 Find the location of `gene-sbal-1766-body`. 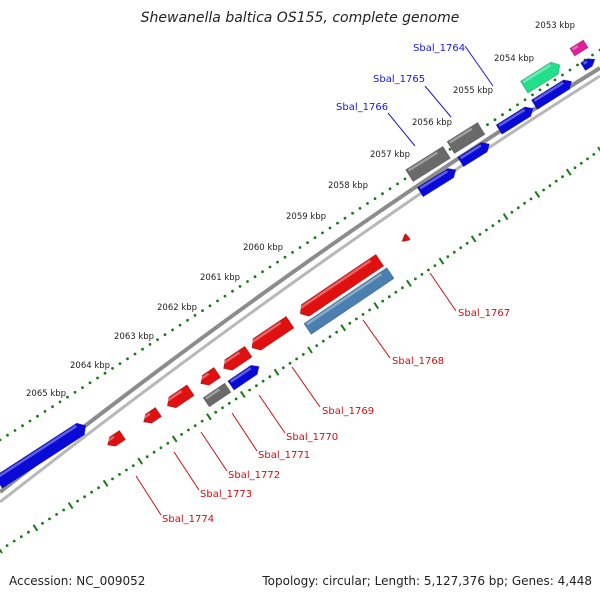

gene-sbal-1766-body is located at coordinates (428, 164).